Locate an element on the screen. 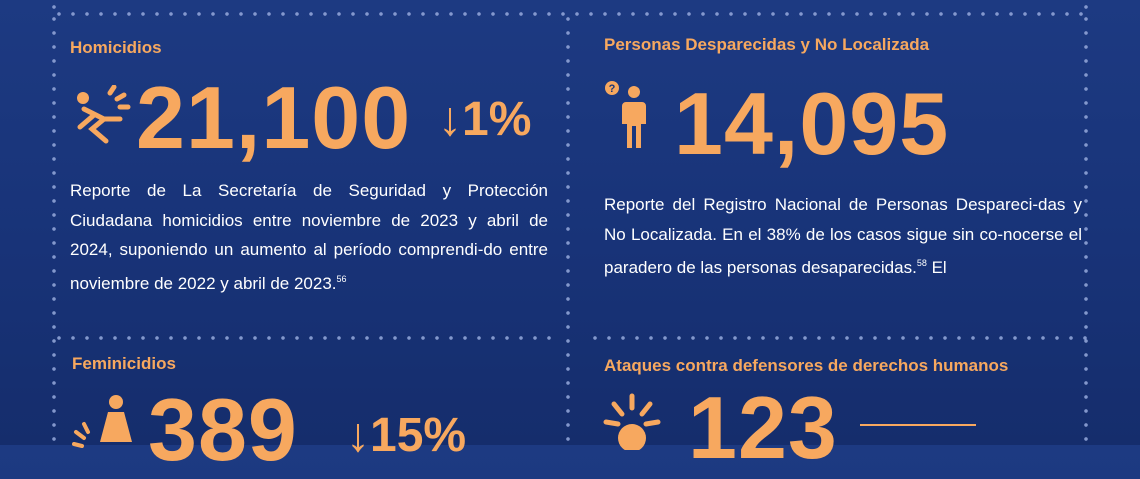  right-border is located at coordinates (1086, 228).